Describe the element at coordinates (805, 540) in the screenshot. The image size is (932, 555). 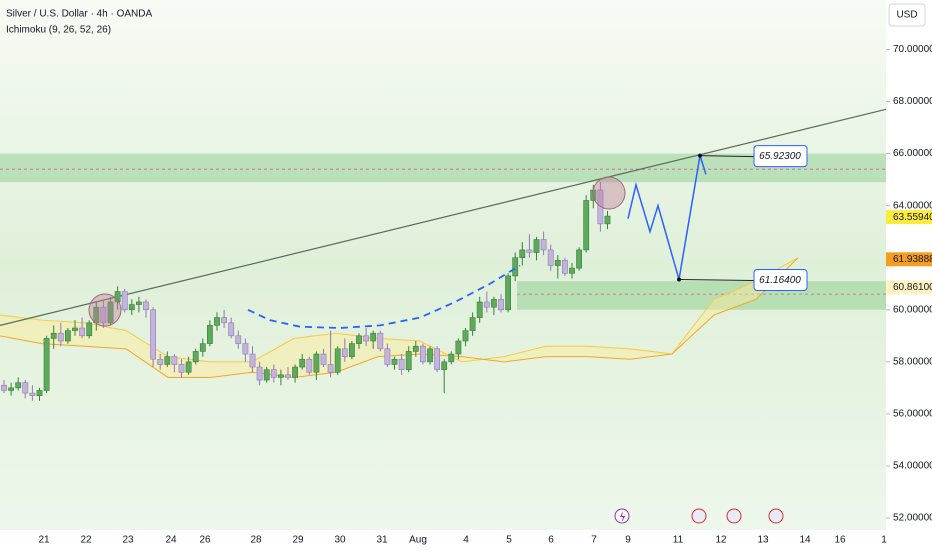
I see `x-tick-label: 14` at that location.